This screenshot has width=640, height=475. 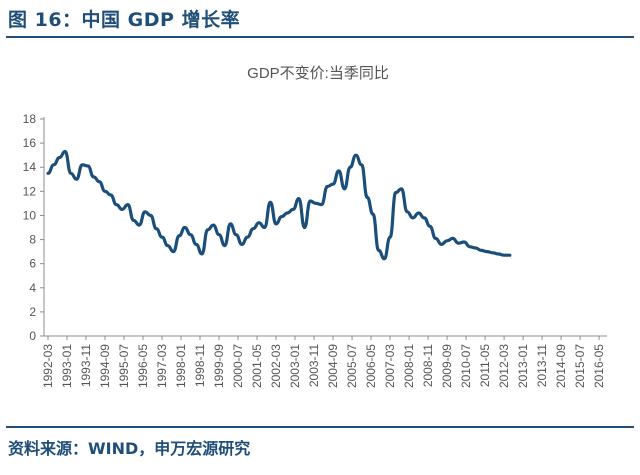 What do you see at coordinates (129, 448) in the screenshot?
I see `source-note: 资料来源：WIND，申万宏源研究` at bounding box center [129, 448].